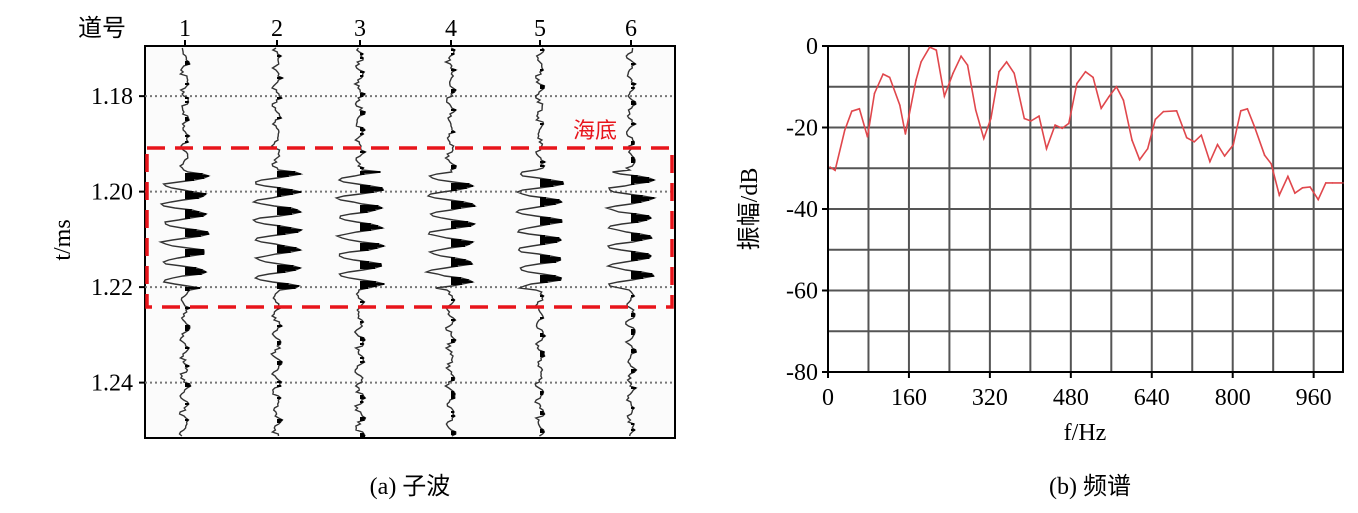  What do you see at coordinates (990, 398) in the screenshot?
I see `x-tick-label: 320` at bounding box center [990, 398].